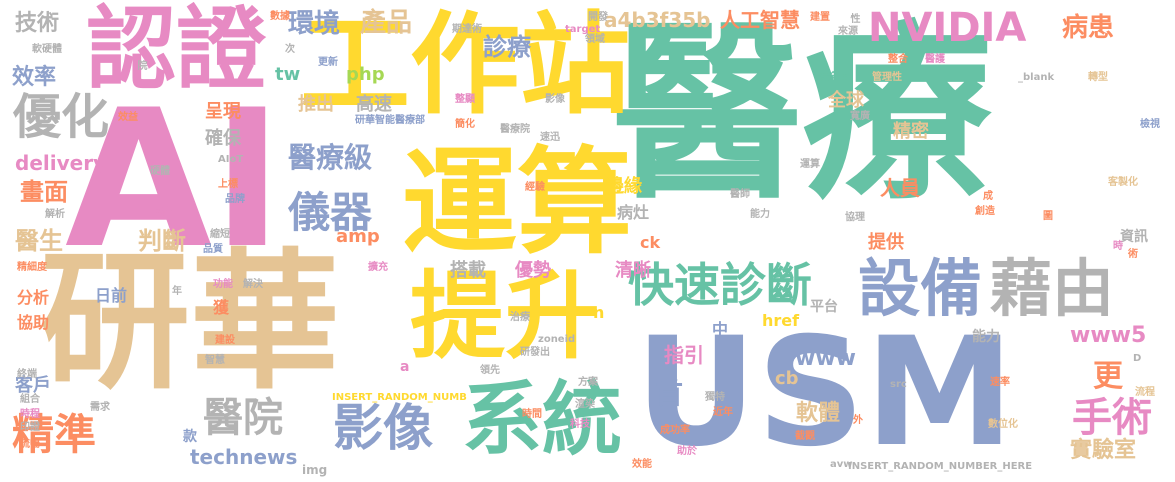 The height and width of the screenshot is (482, 1175). I want to click on word-cloud-word: 近年, so click(723, 412).